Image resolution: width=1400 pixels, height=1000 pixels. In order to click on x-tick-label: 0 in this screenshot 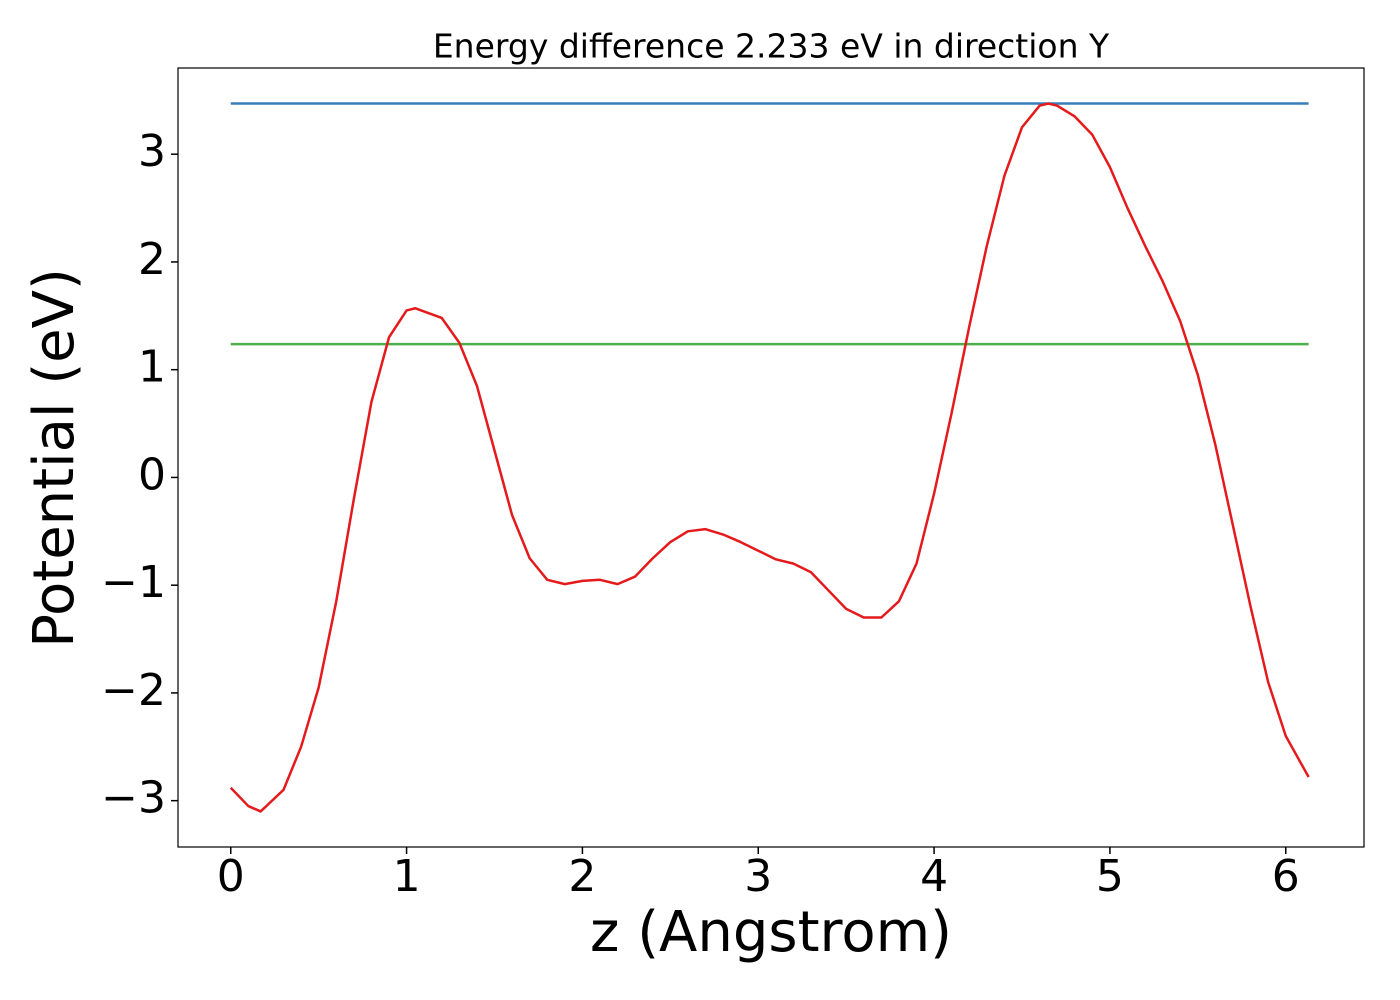, I will do `click(231, 876)`.